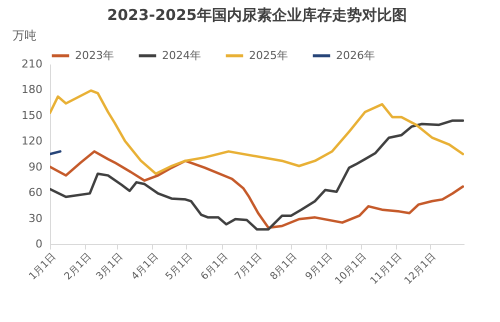 This screenshot has height=322, width=500. Describe the element at coordinates (214, 267) in the screenshot. I see `x-tick-label: 6月1日` at that location.